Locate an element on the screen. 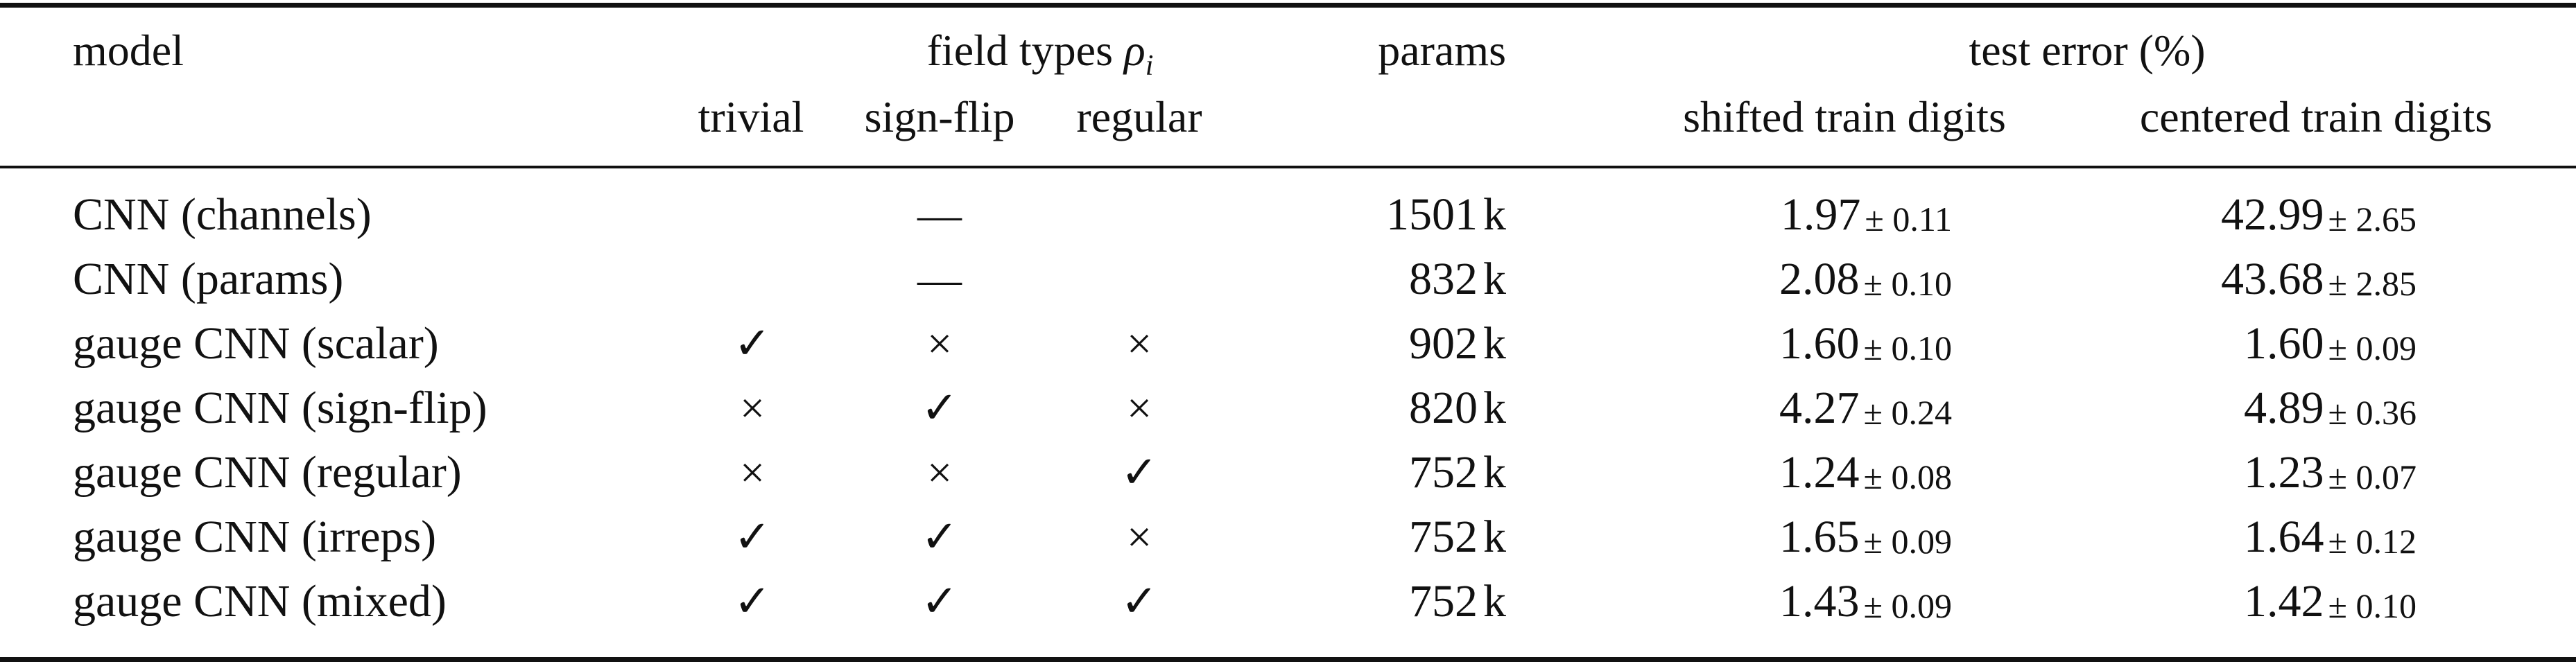 This screenshot has height=664, width=2576. error-mean: 1.23 is located at coordinates (2284, 472).